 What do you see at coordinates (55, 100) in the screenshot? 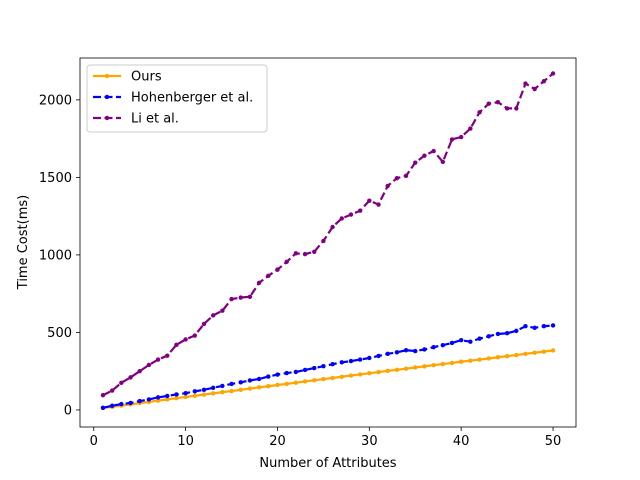
I see `y-tick-label: 2000` at bounding box center [55, 100].